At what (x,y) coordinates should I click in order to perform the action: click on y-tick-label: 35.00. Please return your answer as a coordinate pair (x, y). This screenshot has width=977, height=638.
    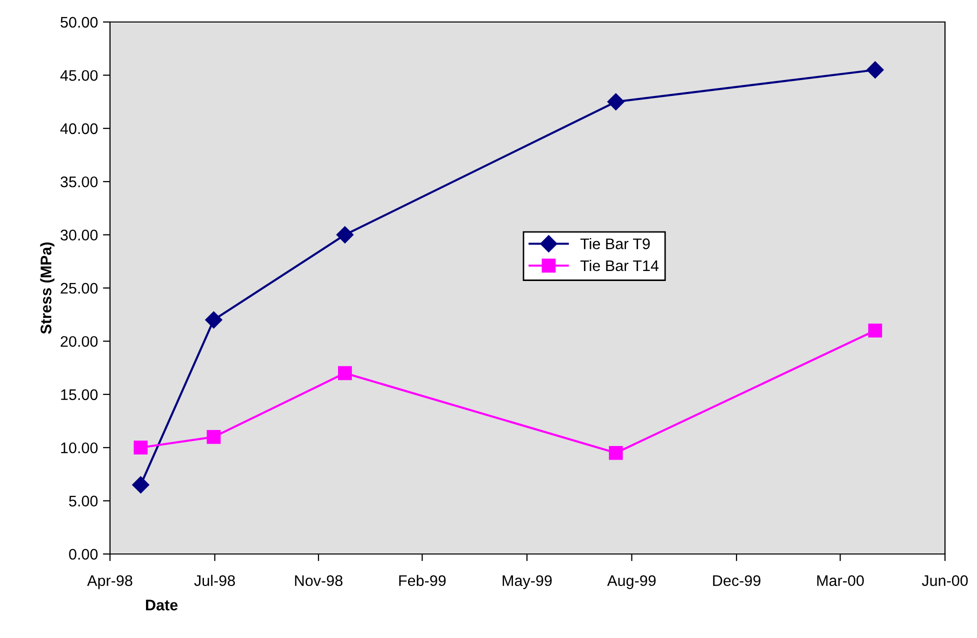
    Looking at the image, I should click on (79, 182).